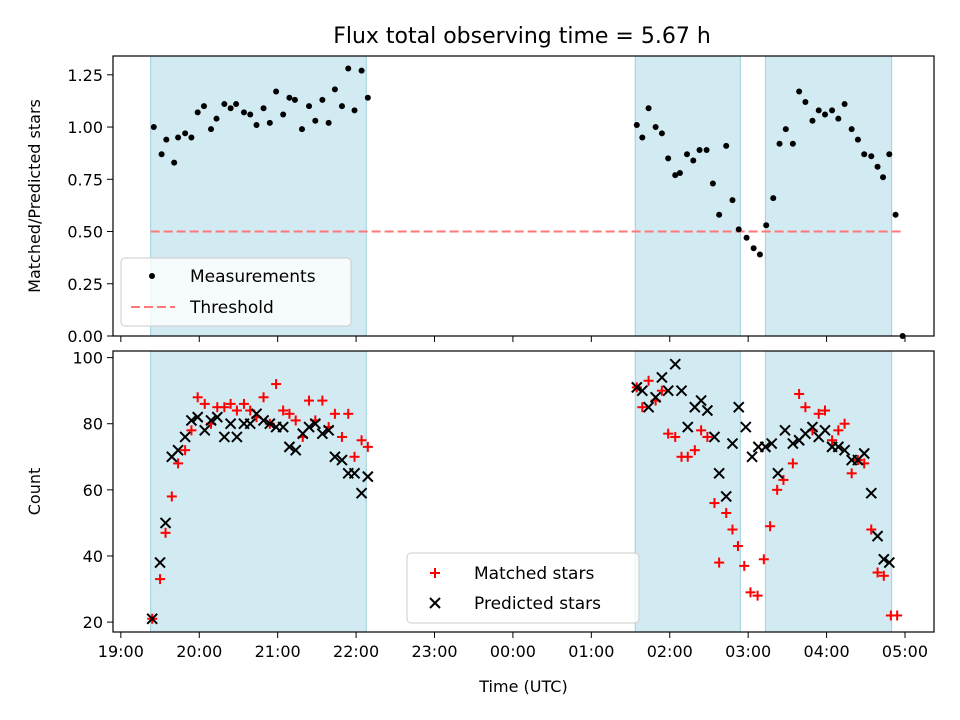 The width and height of the screenshot is (960, 720). I want to click on y-tick-label: 20, so click(93, 622).